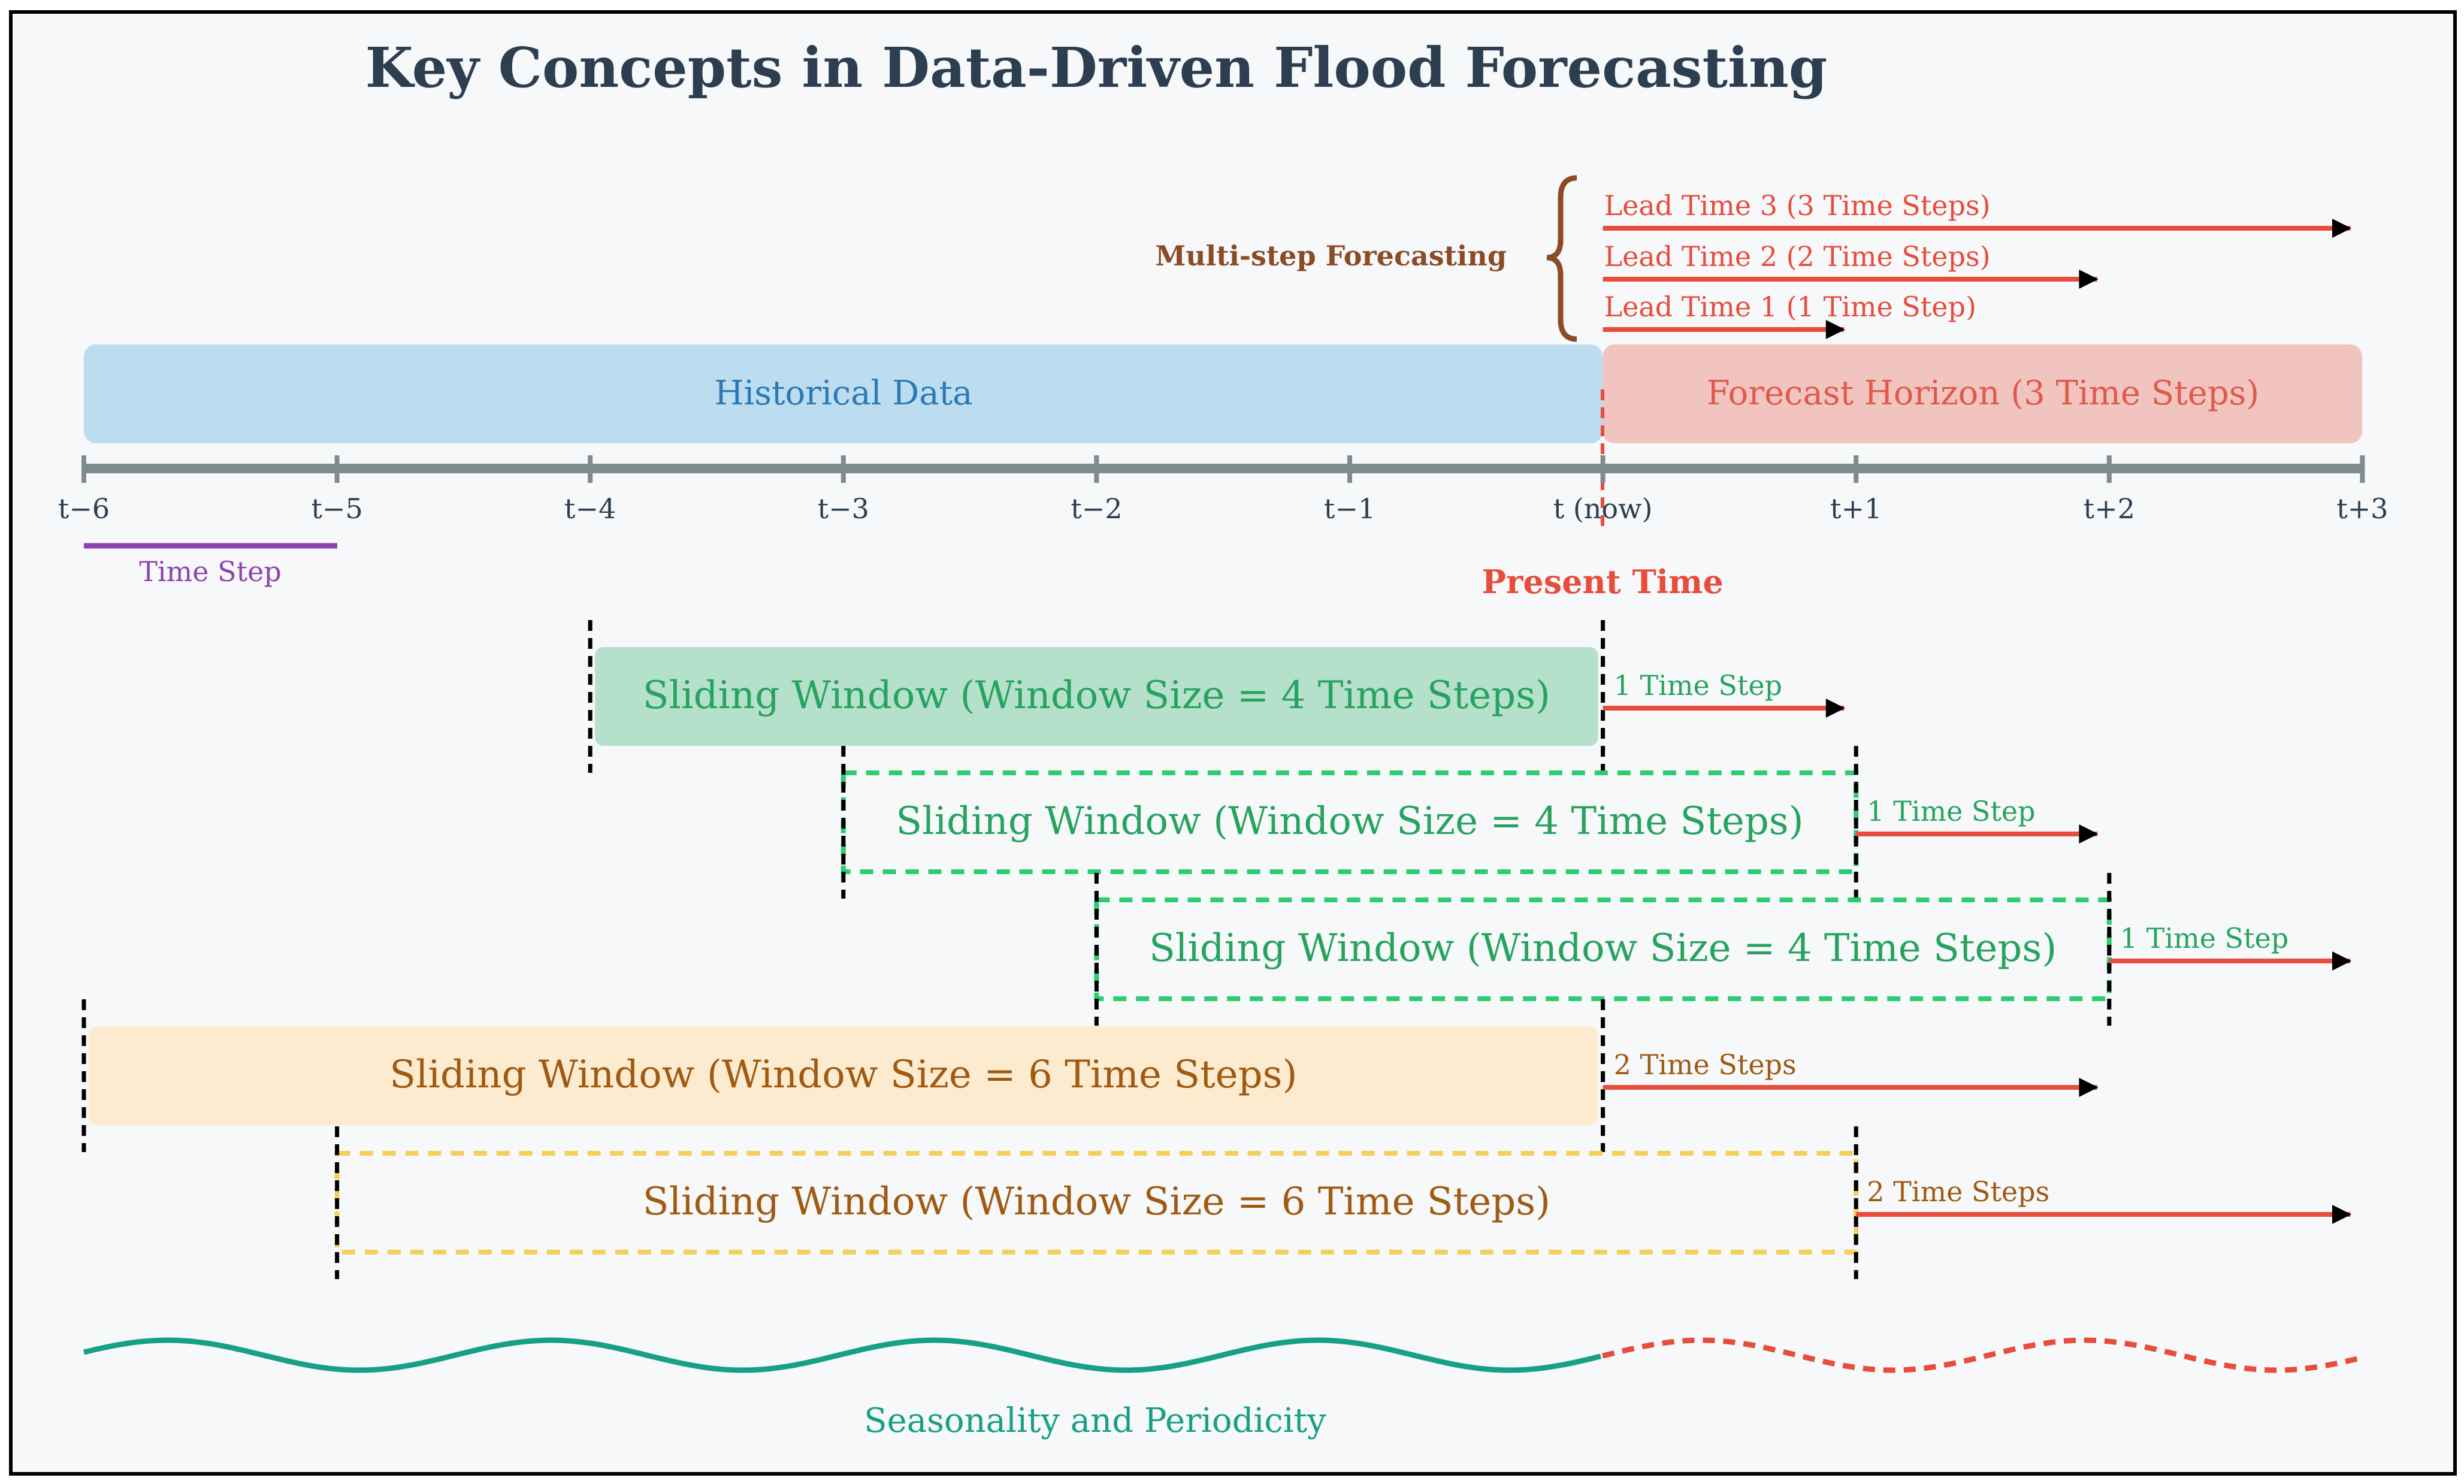 The image size is (2464, 1484). I want to click on lead-time-label: Lead Time 2 (2 Time Steps), so click(1797, 256).